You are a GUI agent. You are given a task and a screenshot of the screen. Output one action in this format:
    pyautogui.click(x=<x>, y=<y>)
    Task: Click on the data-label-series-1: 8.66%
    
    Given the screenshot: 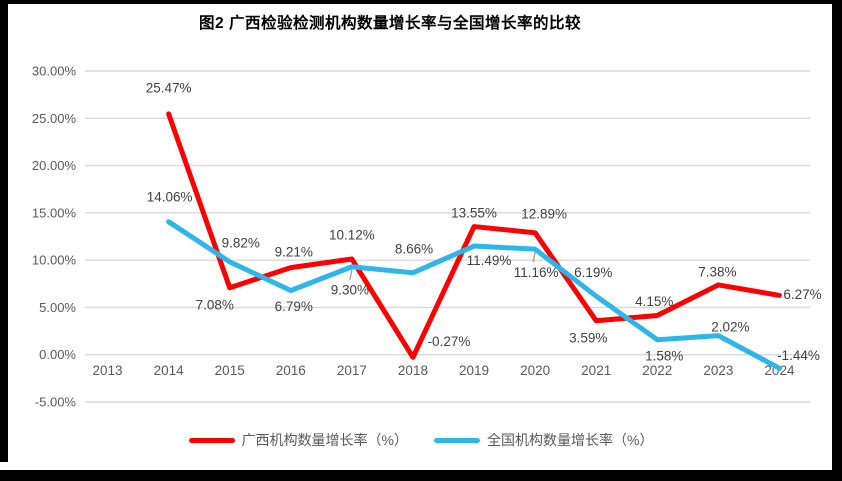 What is the action you would take?
    pyautogui.click(x=414, y=249)
    